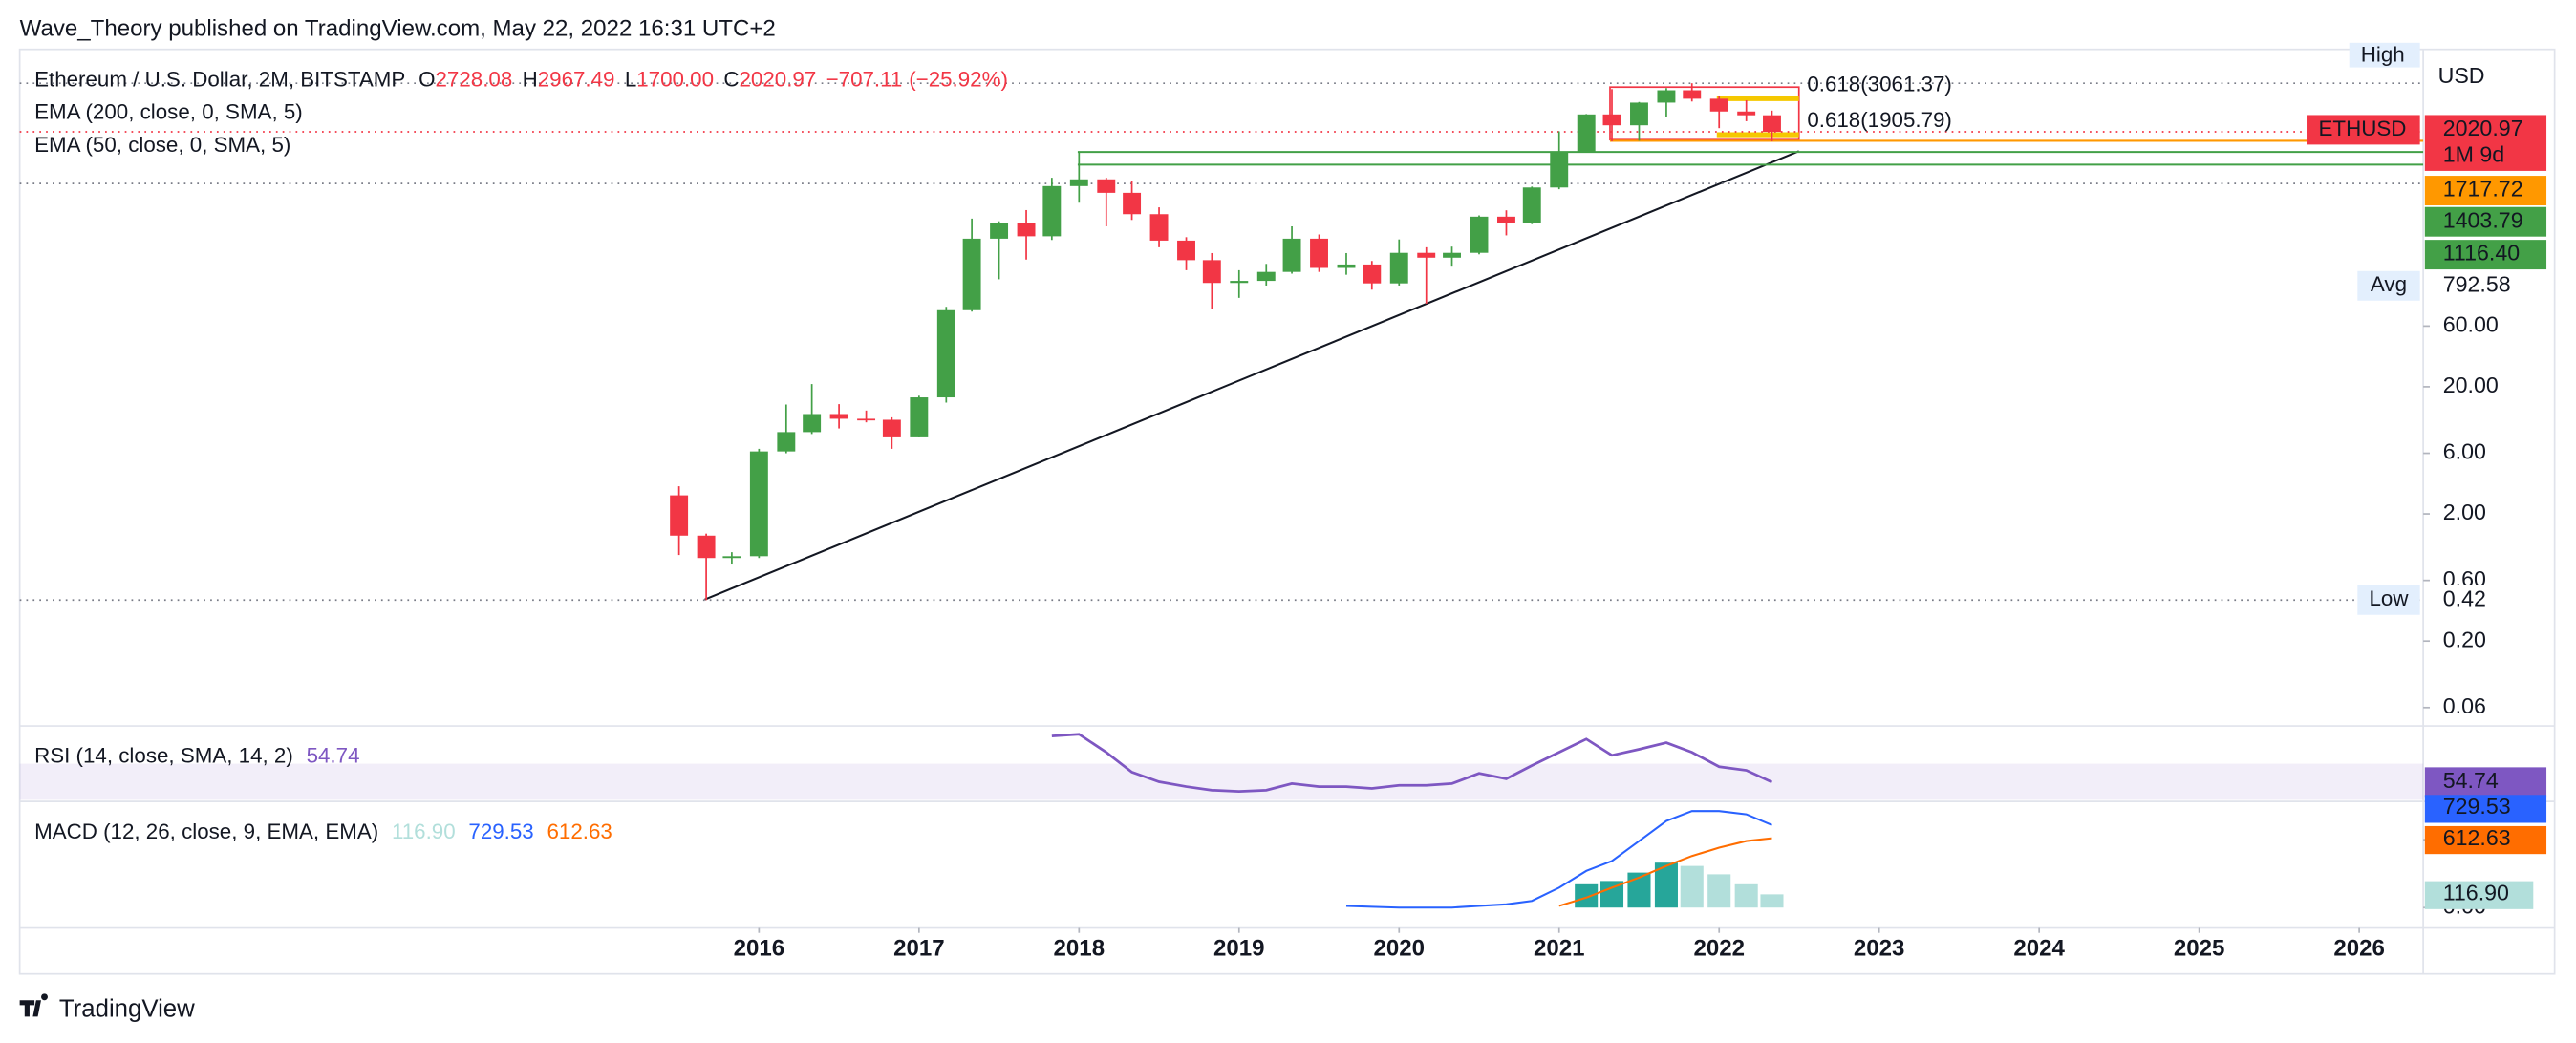 The height and width of the screenshot is (1043, 2576). What do you see at coordinates (958, 79) in the screenshot?
I see `change-pct: (−25.92%)` at bounding box center [958, 79].